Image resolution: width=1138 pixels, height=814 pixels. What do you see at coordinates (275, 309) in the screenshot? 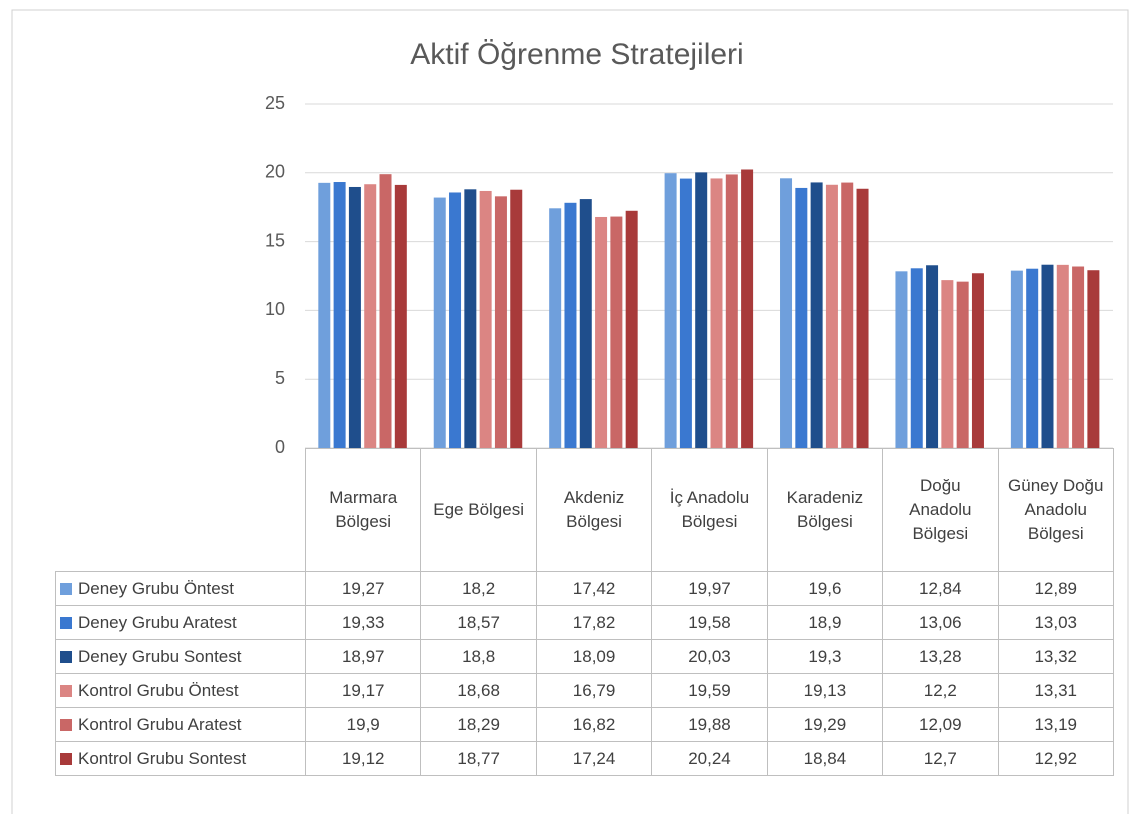
I see `y-tick-label: 10` at bounding box center [275, 309].